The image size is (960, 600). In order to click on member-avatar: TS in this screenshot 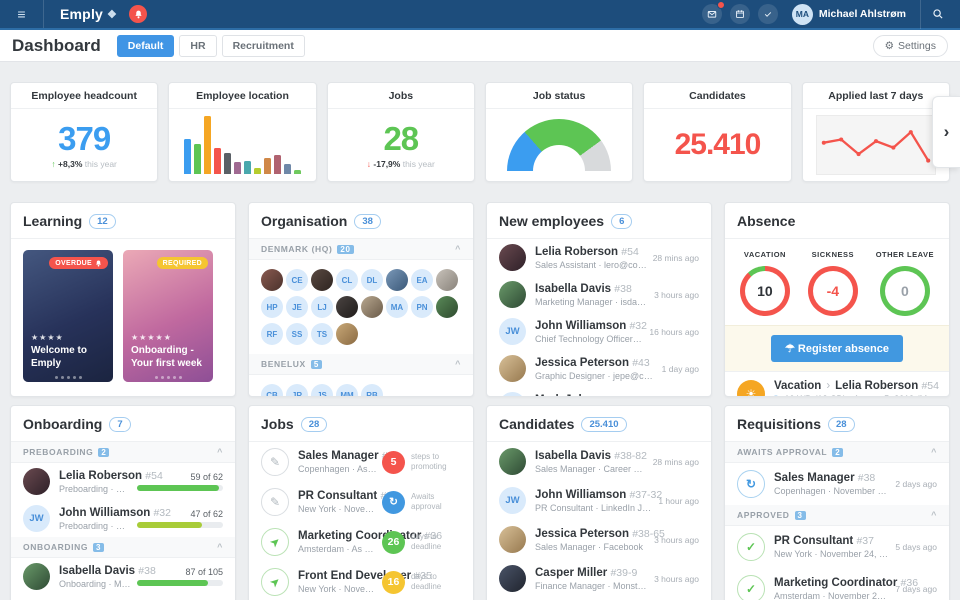, I will do `click(322, 334)`.